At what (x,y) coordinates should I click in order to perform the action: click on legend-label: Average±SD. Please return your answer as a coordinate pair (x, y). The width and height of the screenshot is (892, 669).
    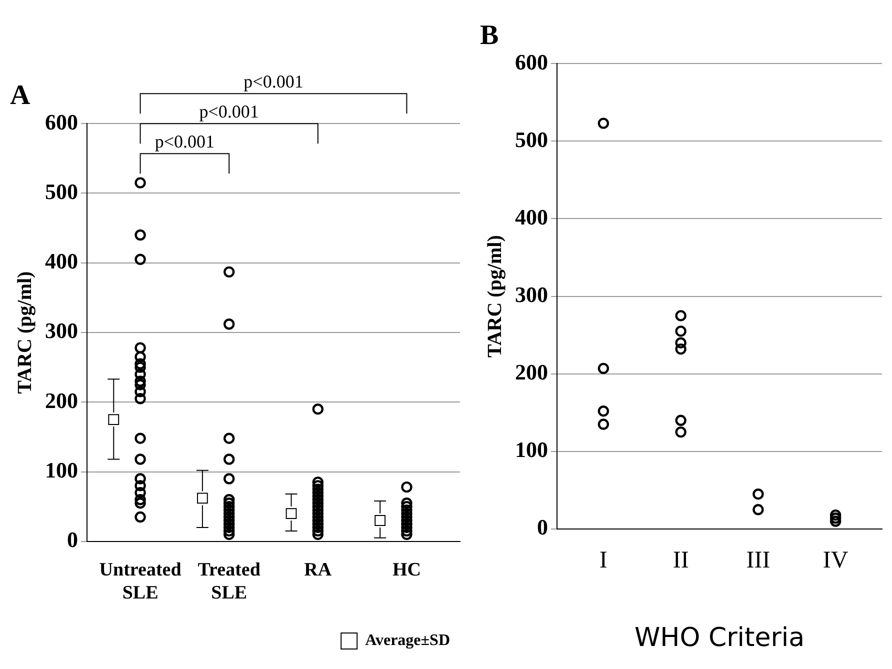
    Looking at the image, I should click on (407, 641).